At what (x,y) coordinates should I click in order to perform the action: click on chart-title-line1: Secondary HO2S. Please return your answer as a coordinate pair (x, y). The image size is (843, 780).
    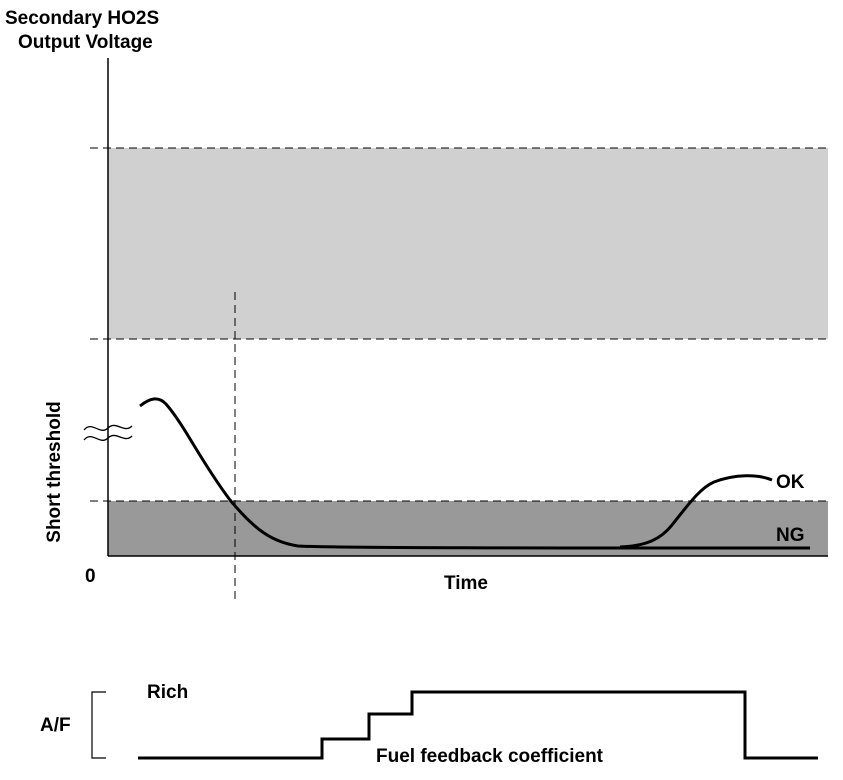
    Looking at the image, I should click on (82, 18).